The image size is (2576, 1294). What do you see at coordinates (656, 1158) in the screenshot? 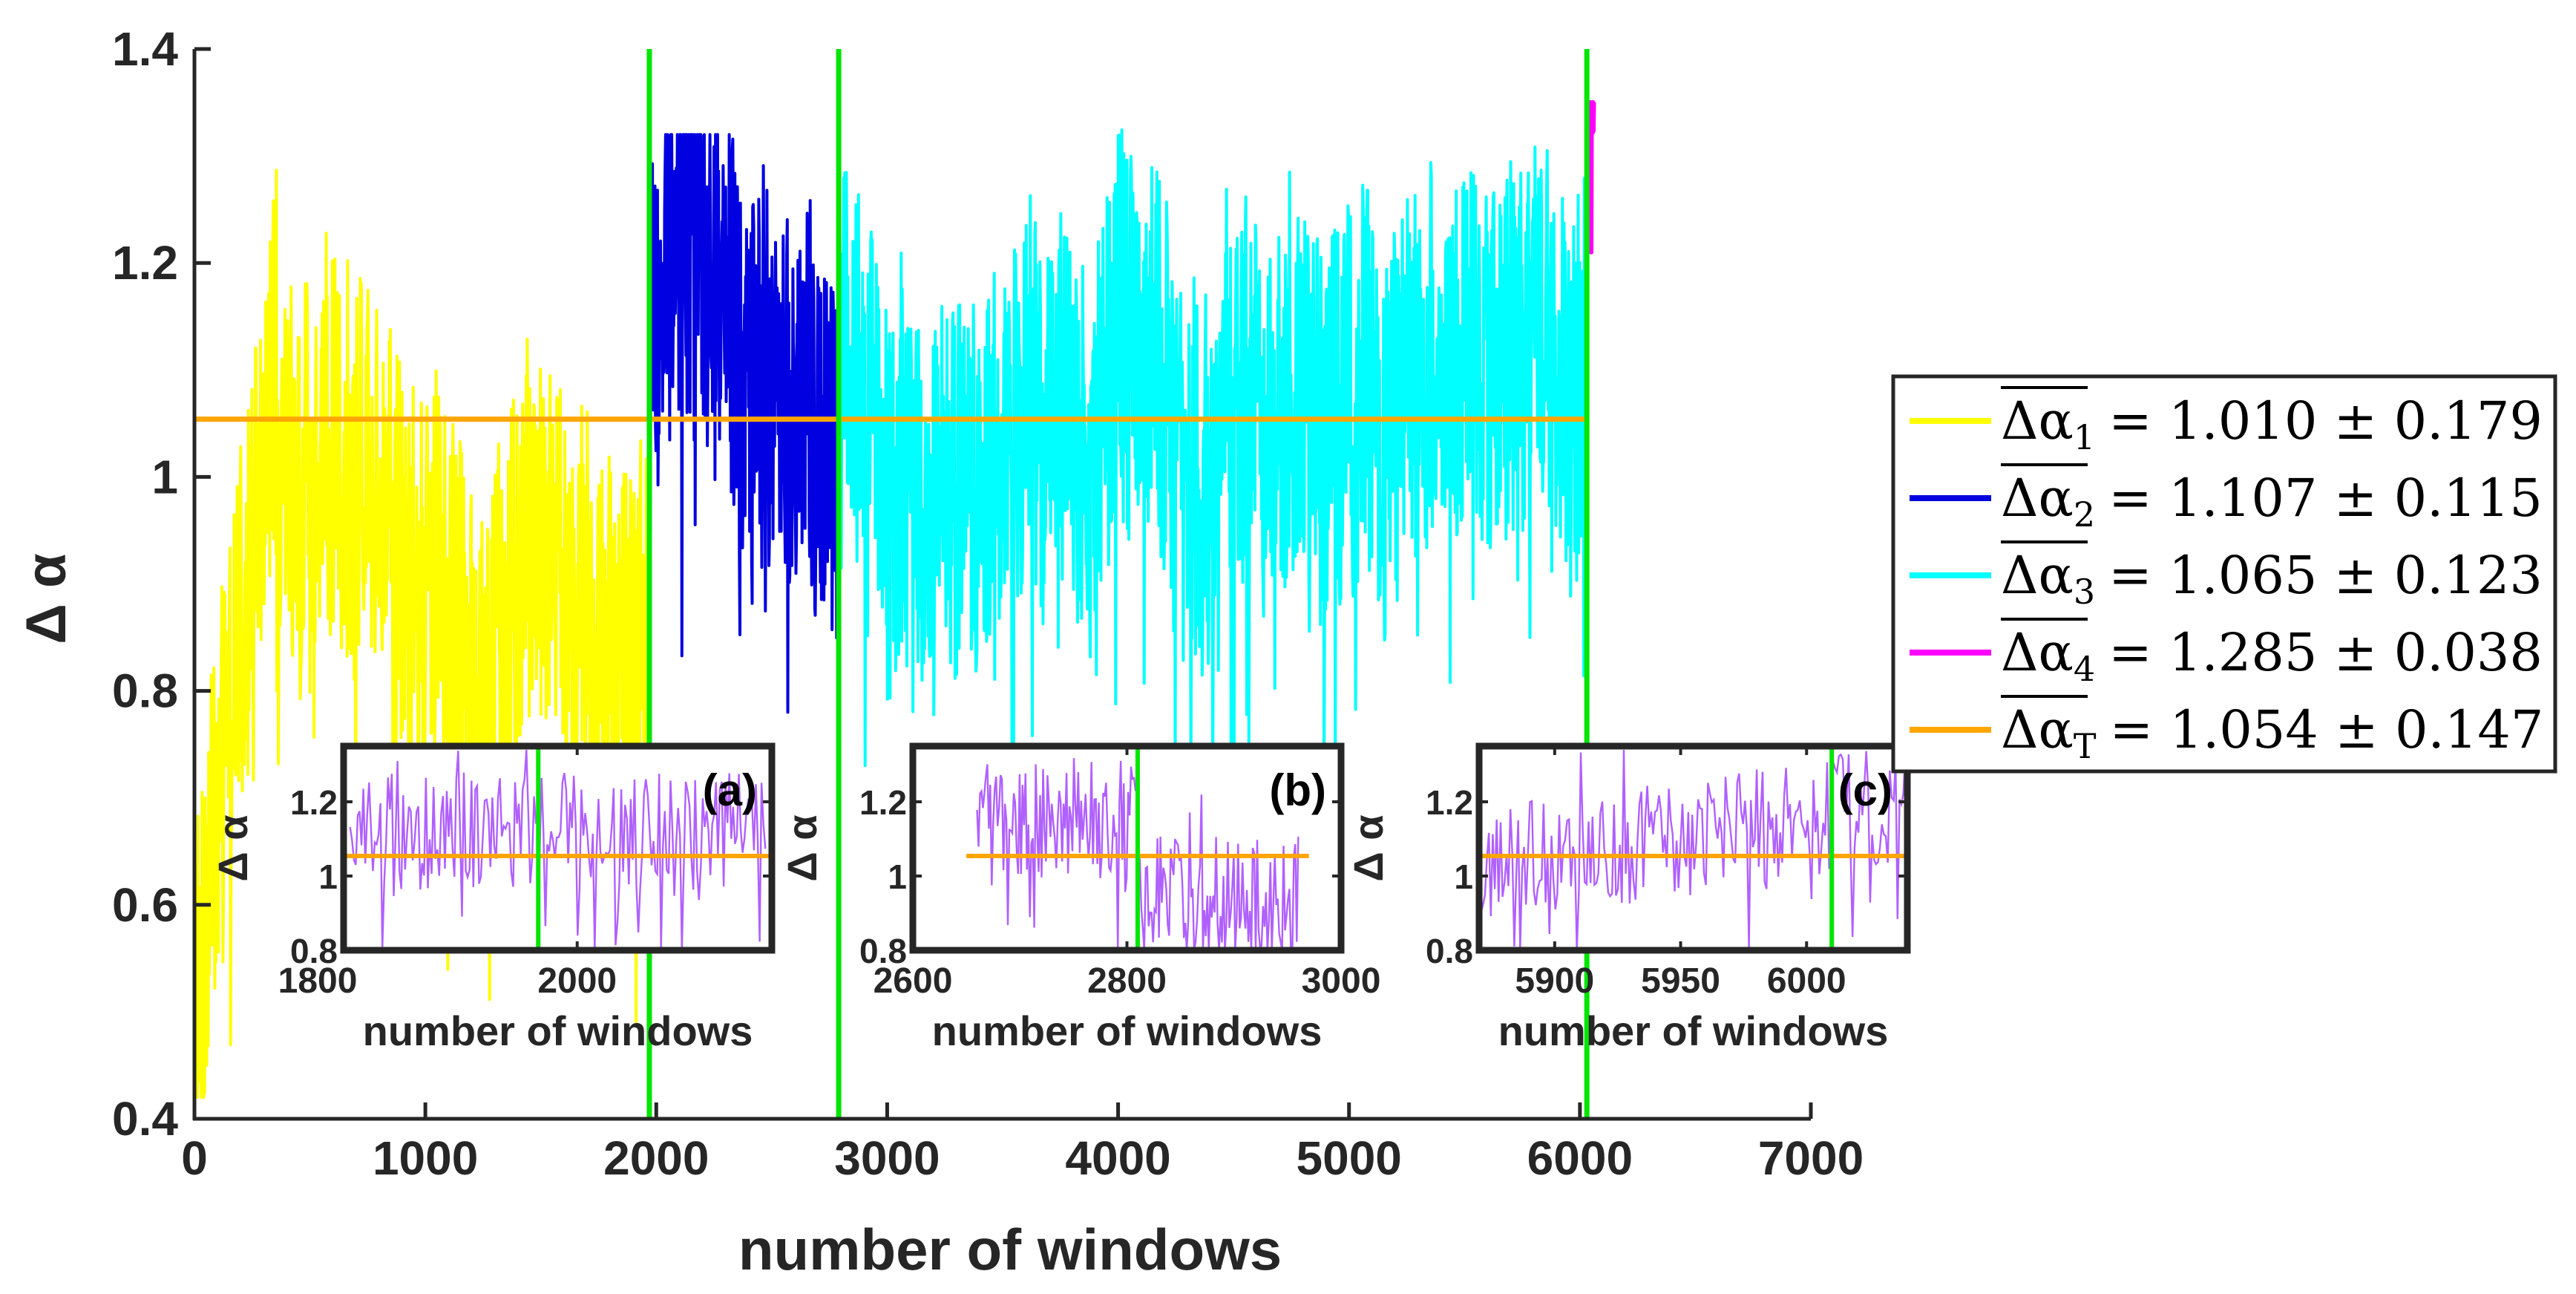
I see `x-tick-label-2: 2000` at bounding box center [656, 1158].